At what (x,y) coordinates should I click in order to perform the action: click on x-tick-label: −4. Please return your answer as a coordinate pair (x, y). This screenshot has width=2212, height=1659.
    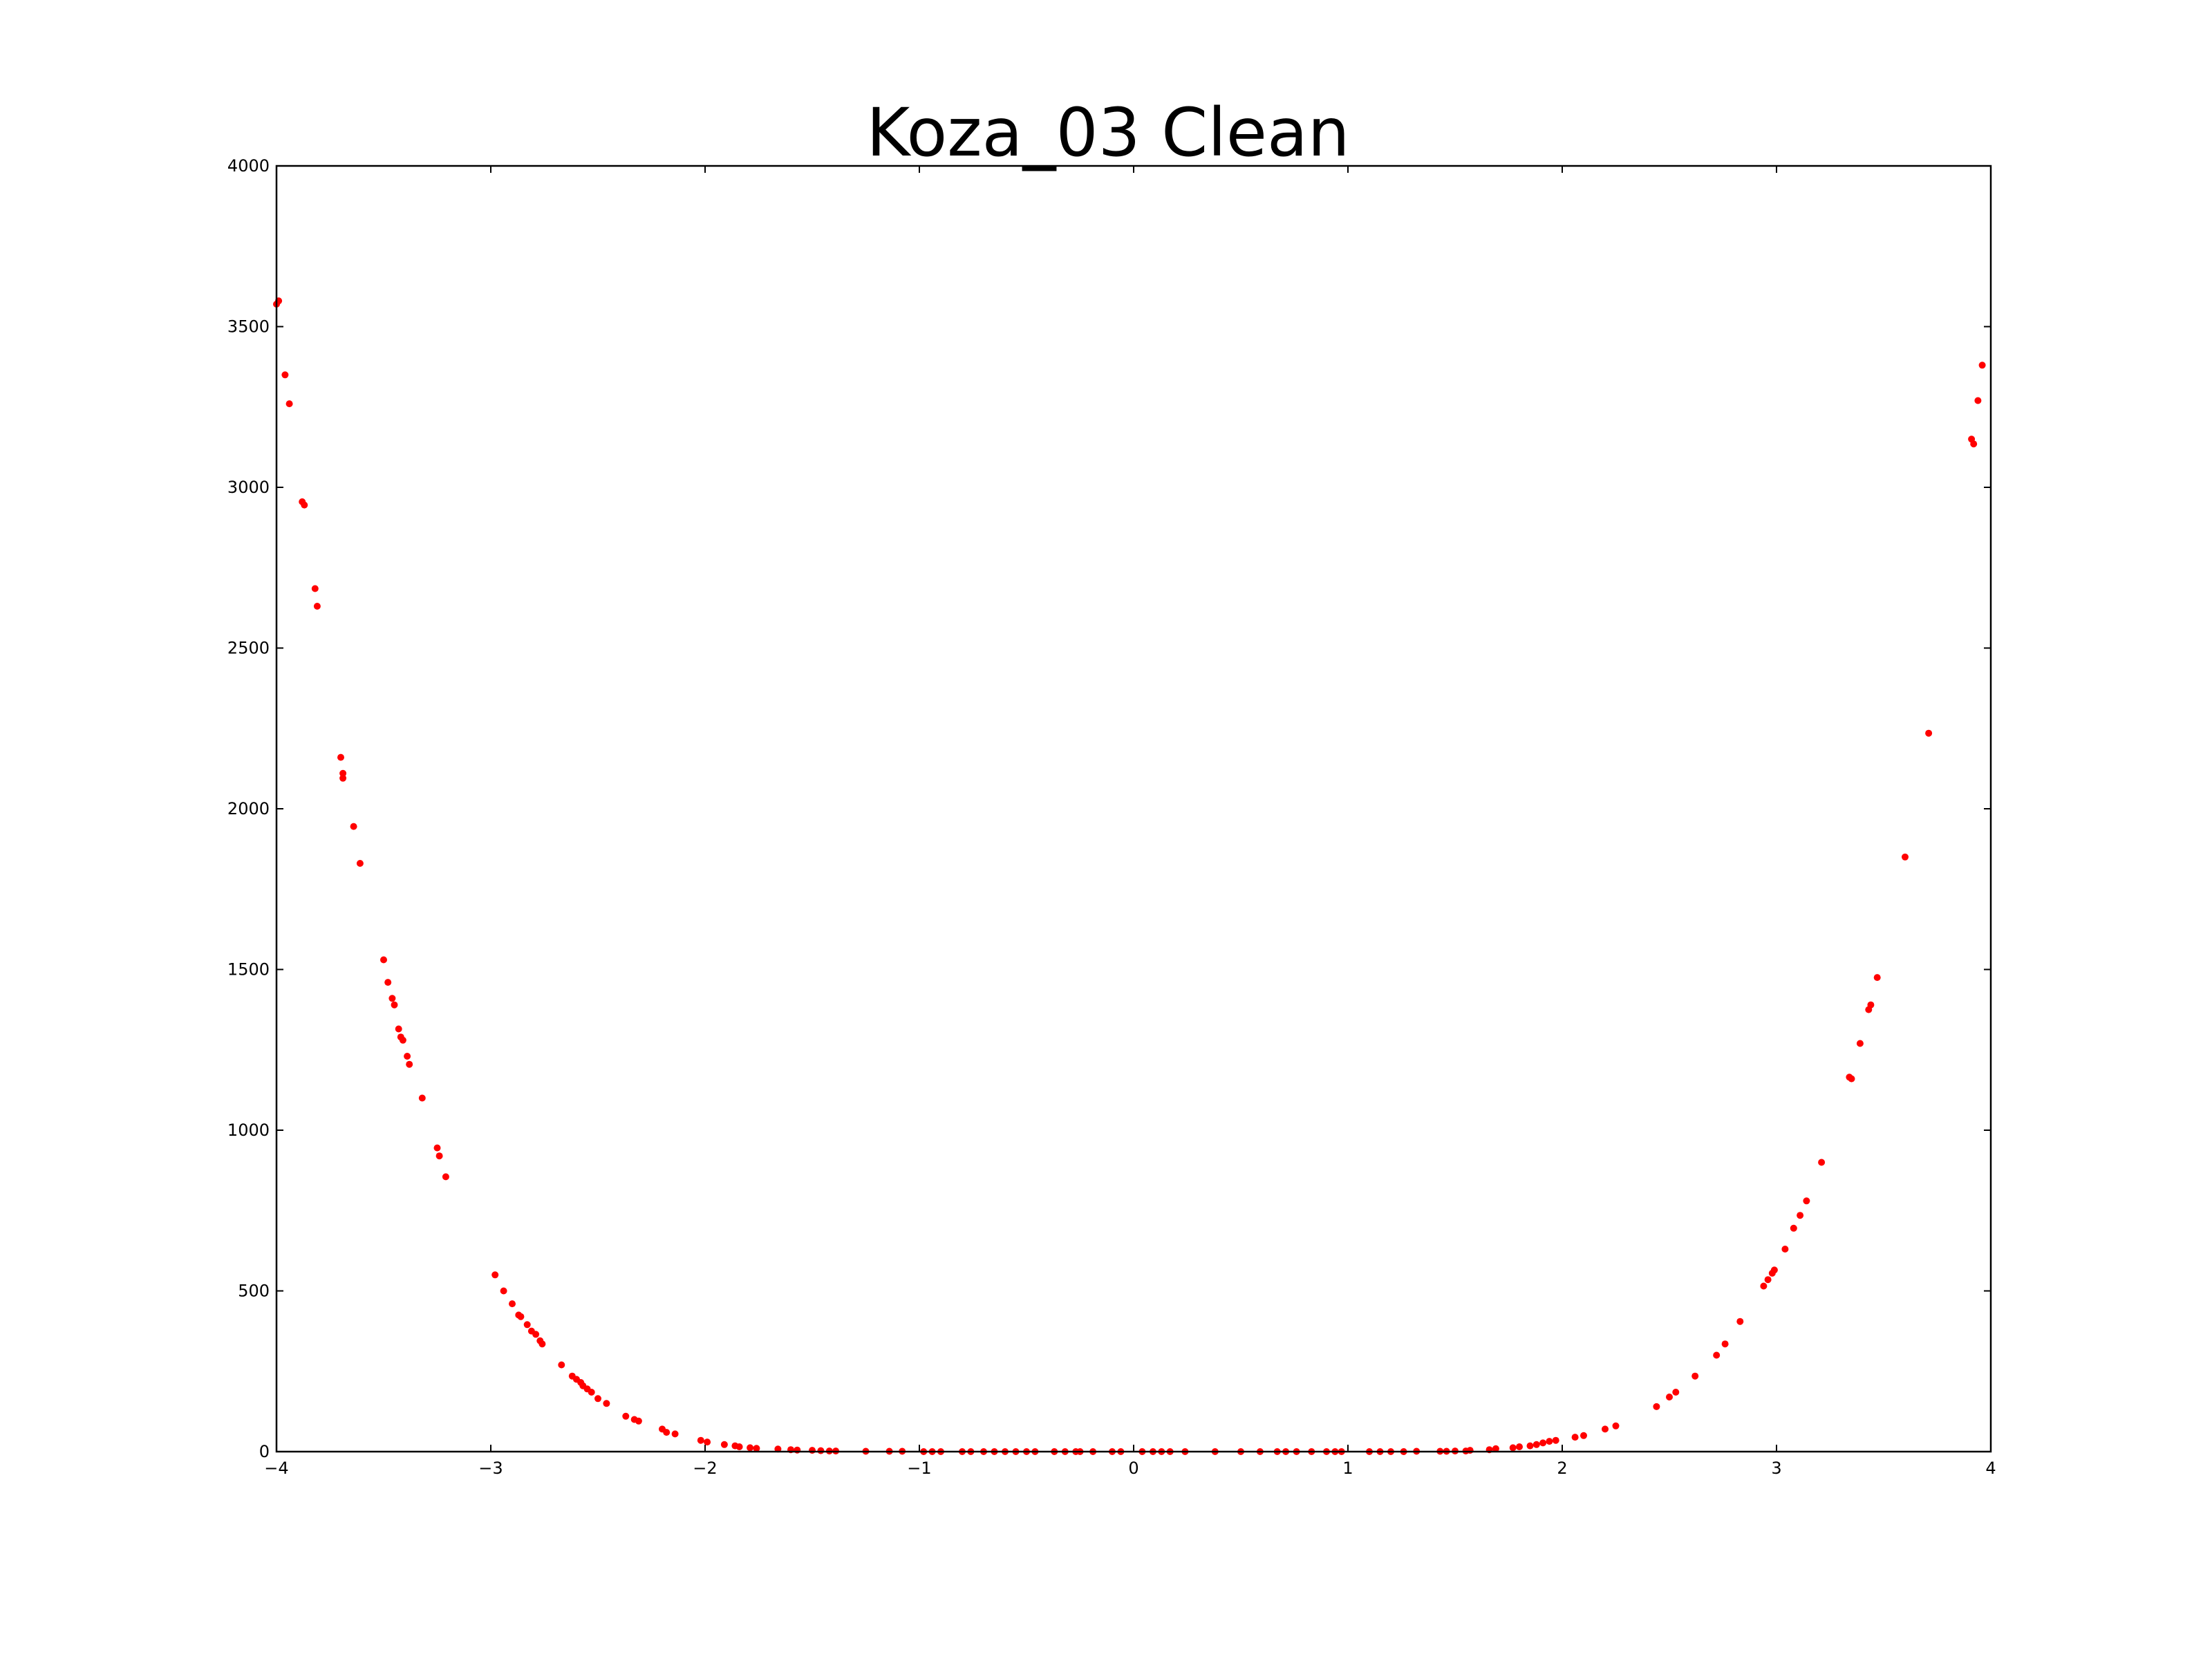
    Looking at the image, I should click on (276, 1469).